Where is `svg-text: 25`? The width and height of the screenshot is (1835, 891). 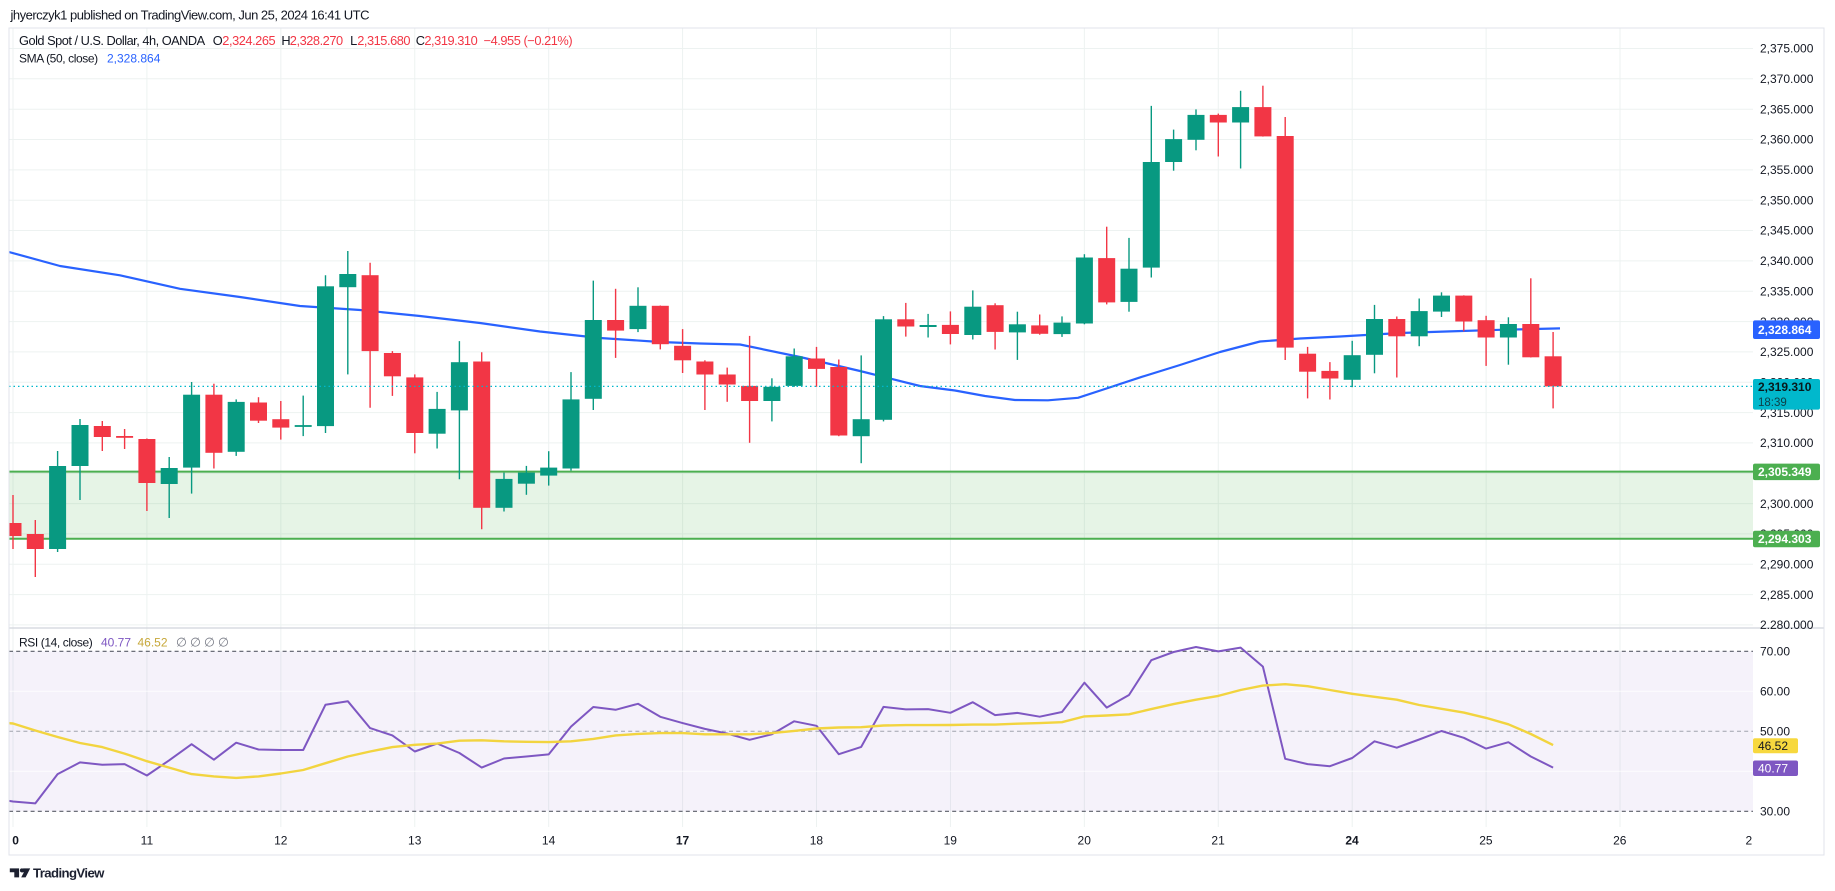
svg-text: 25 is located at coordinates (1486, 840).